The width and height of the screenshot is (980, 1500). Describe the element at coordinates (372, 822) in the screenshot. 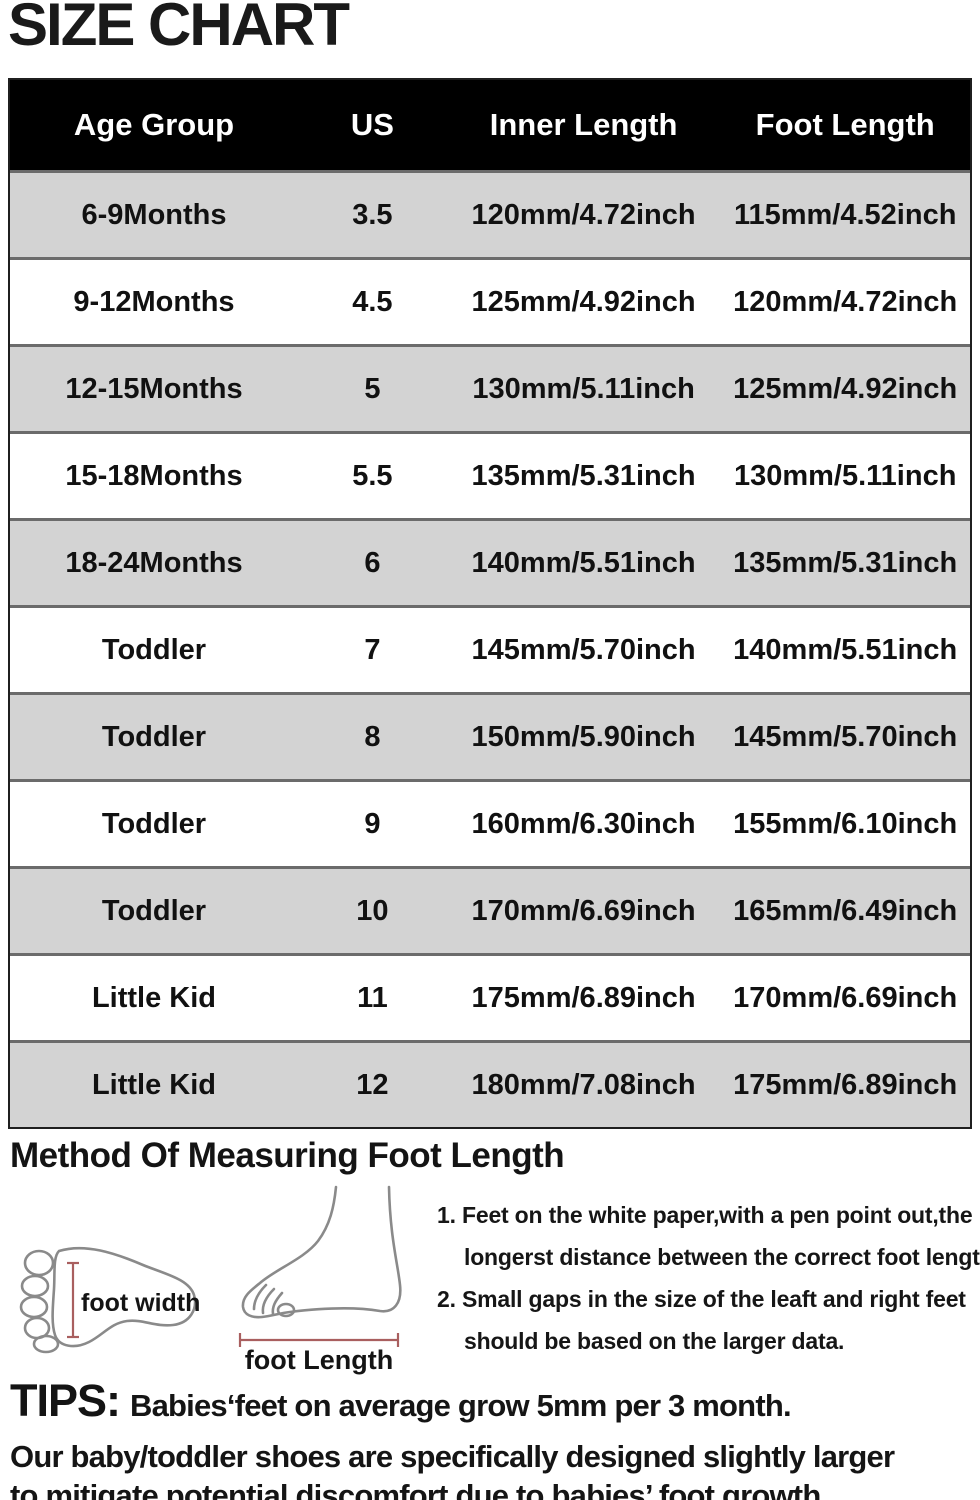

I see `us-size-cell: 9` at that location.